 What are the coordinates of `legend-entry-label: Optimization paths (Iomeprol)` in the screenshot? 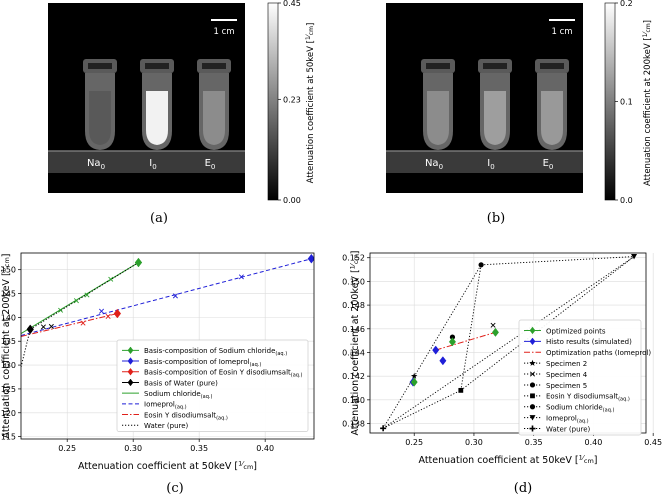 It's located at (598, 353).